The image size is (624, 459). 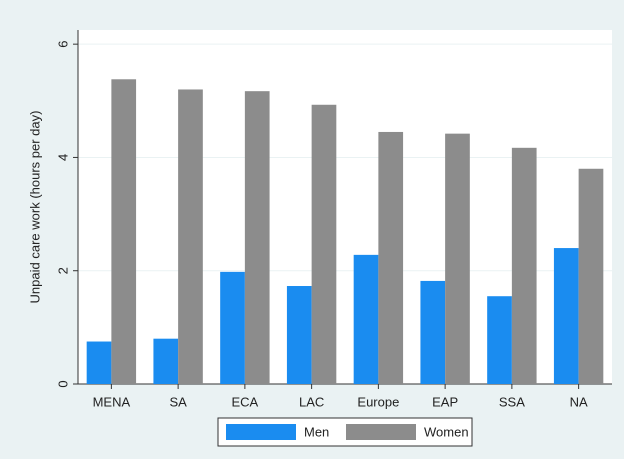 I want to click on x-tick-label: Europe, so click(x=378, y=401).